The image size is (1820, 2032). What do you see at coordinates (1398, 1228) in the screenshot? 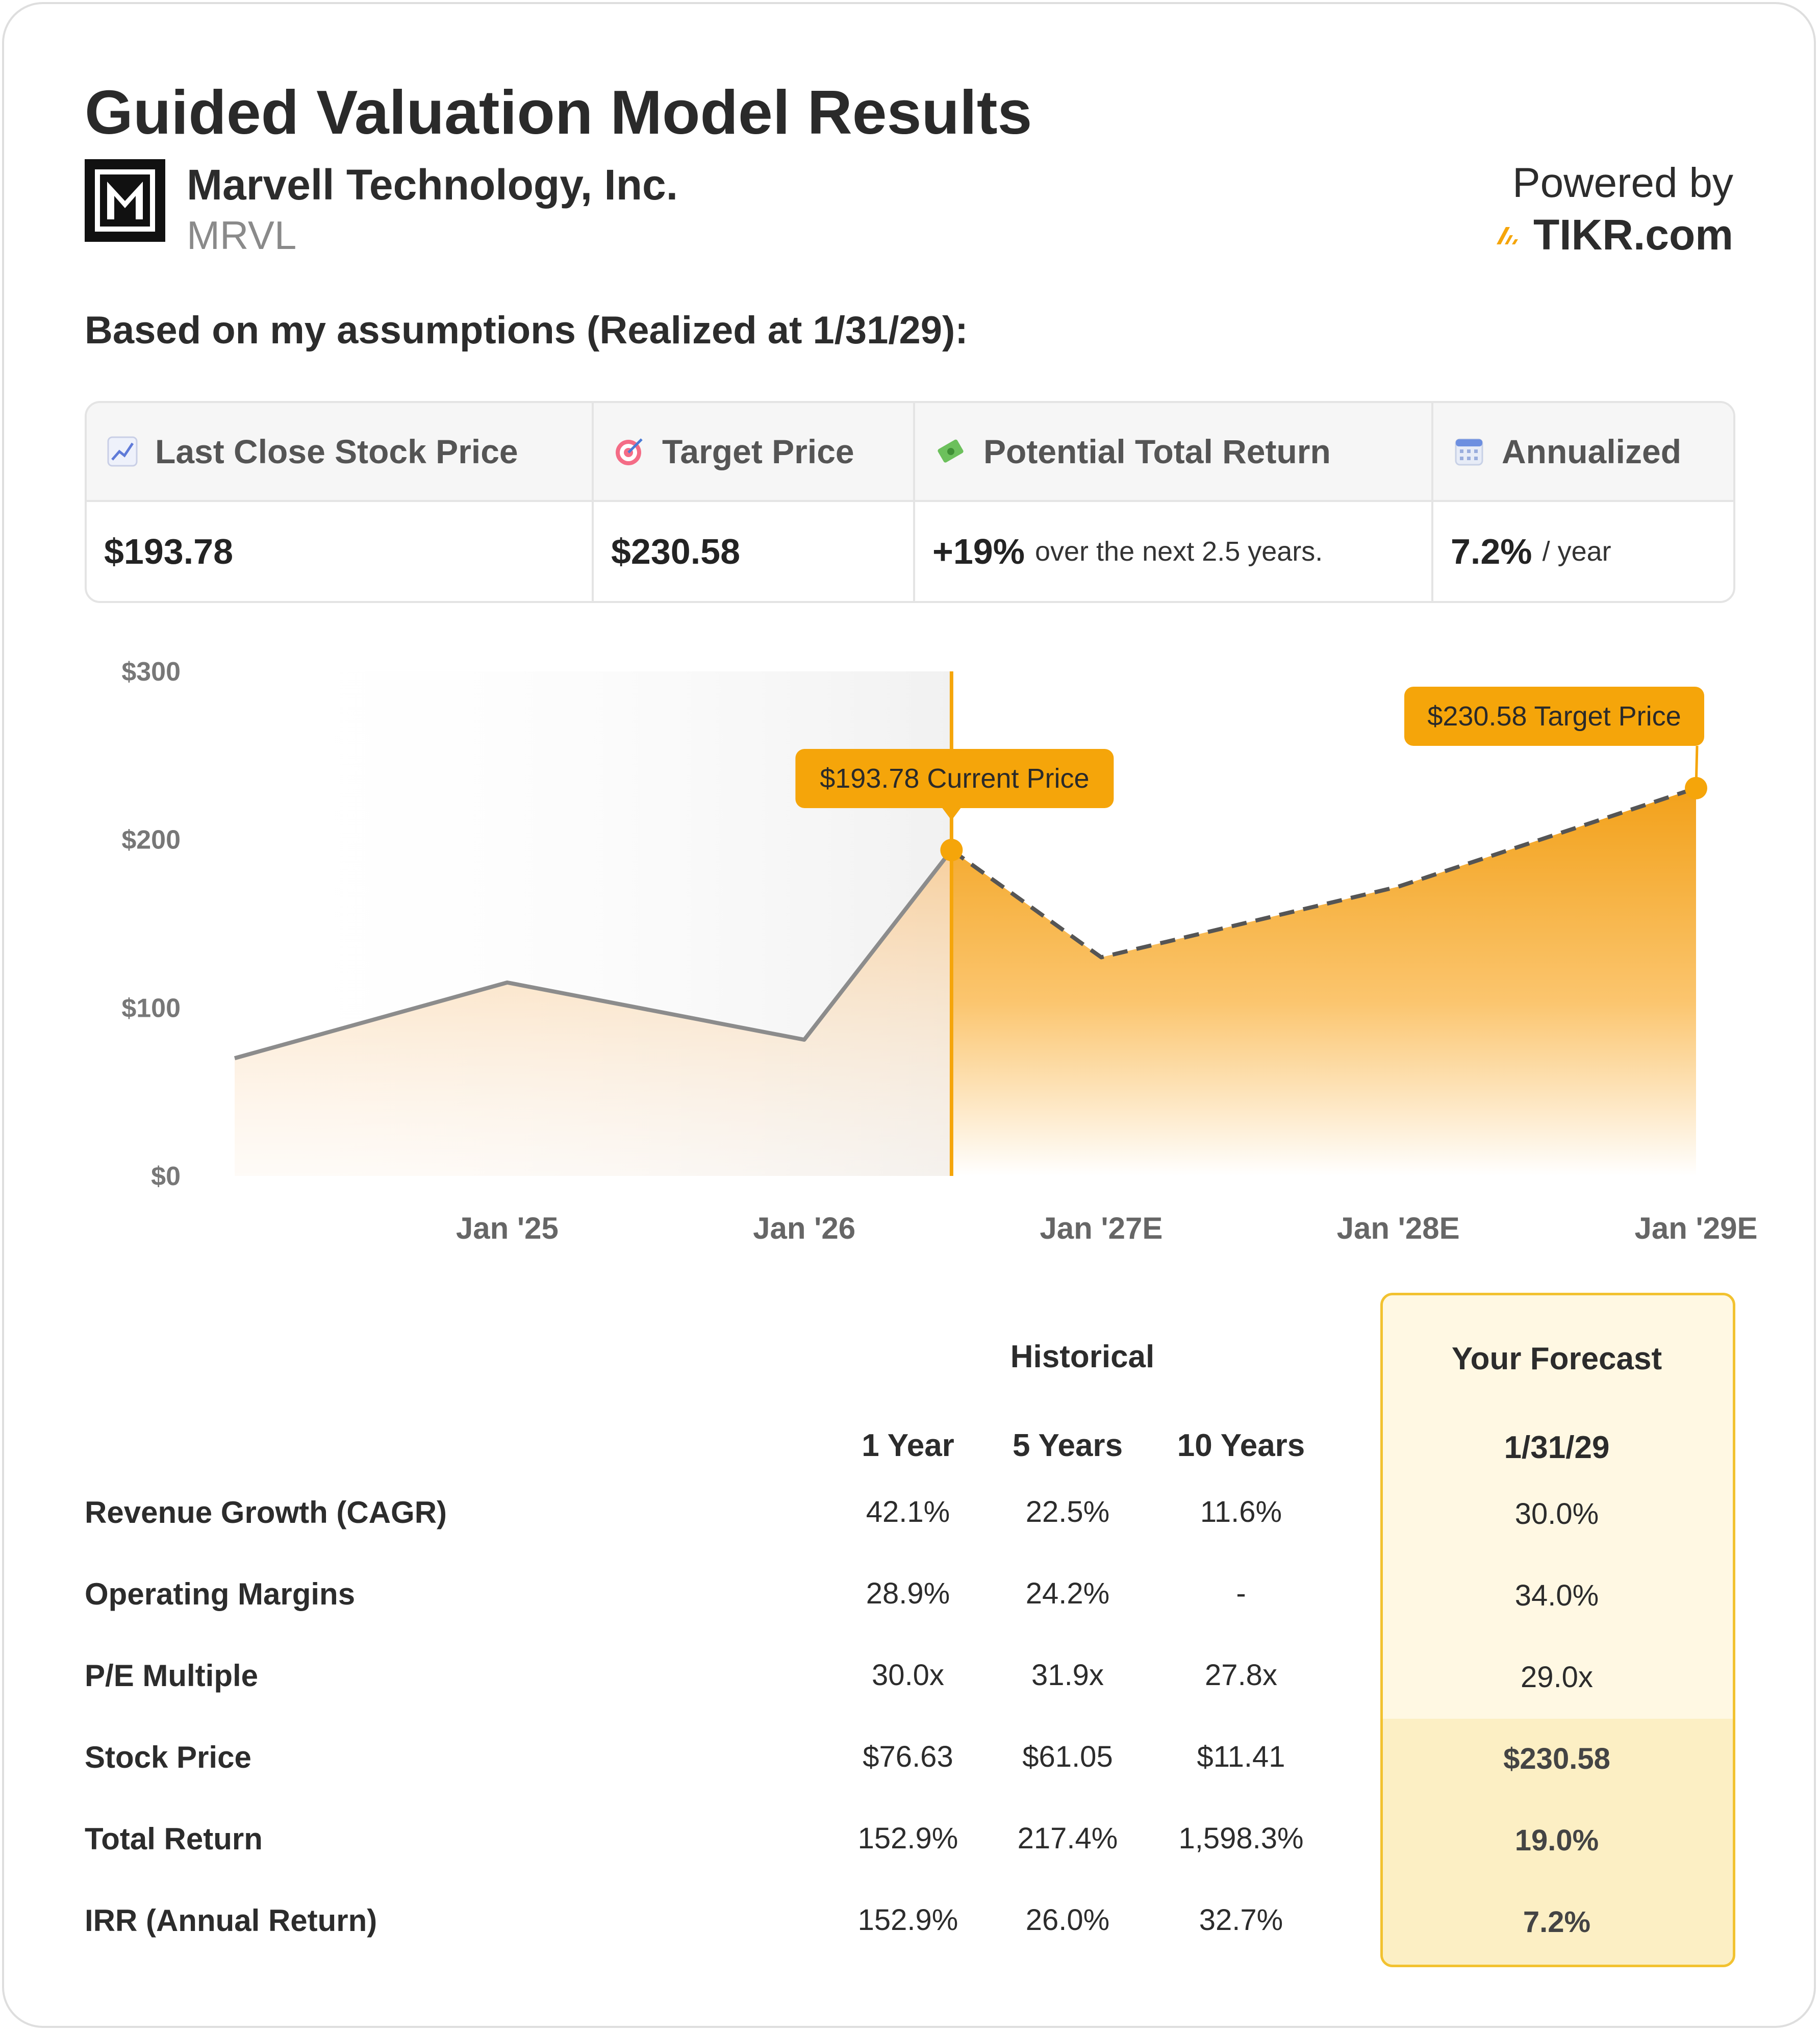
I see `x-tick-label: Jan '28E` at bounding box center [1398, 1228].